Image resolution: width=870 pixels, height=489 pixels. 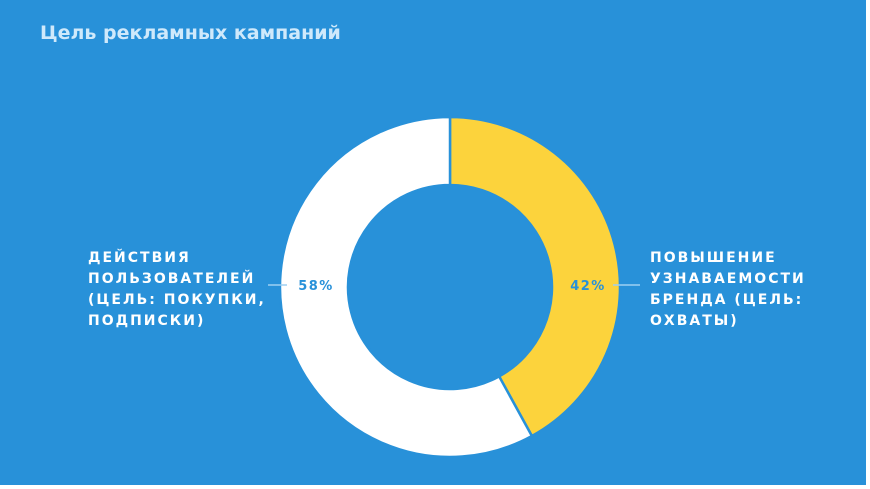 I want to click on data-label-user-actions: 58%, so click(x=316, y=286).